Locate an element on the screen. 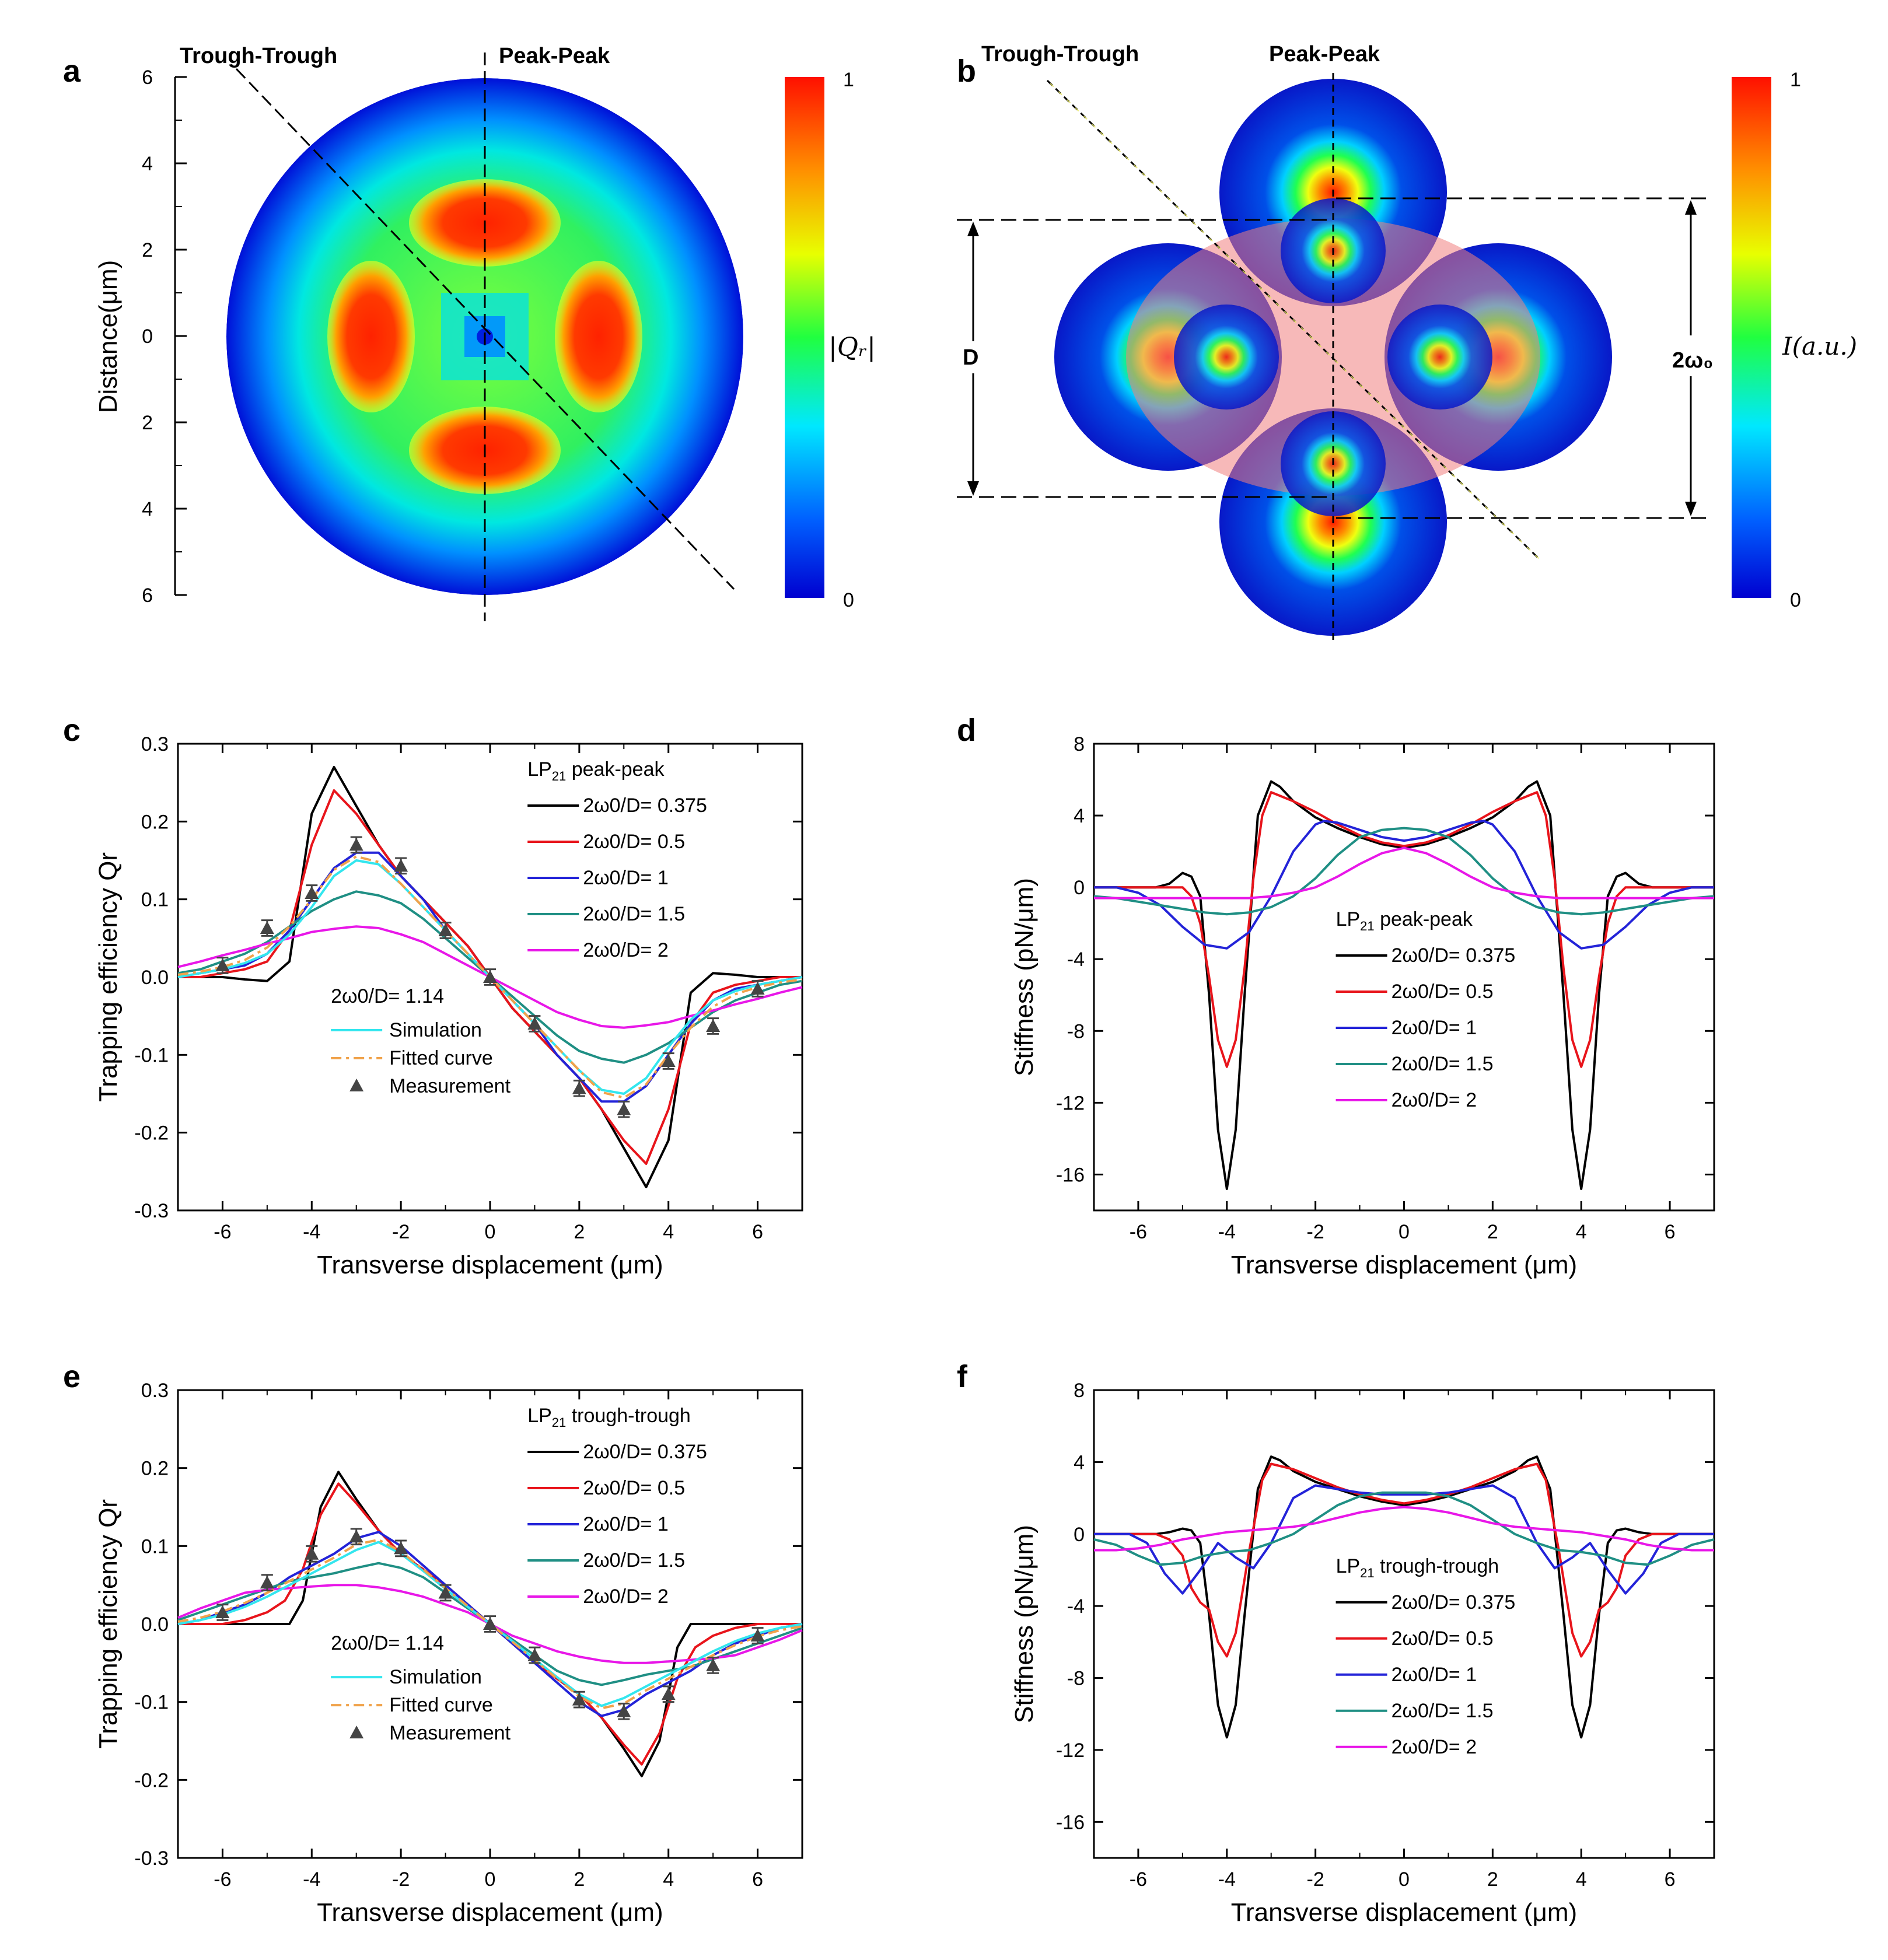 Image resolution: width=1888 pixels, height=1960 pixels. xtick-label: 0 is located at coordinates (1404, 1880).